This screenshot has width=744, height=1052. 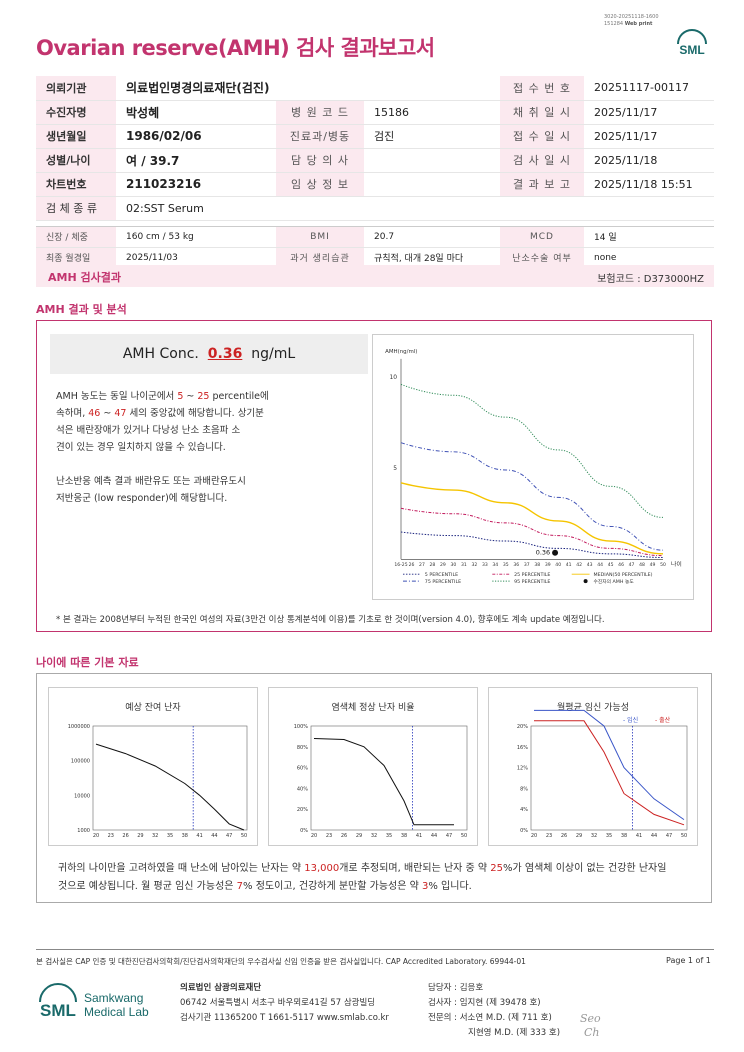 What do you see at coordinates (302, 789) in the screenshot?
I see `y-tick-label: 40%` at bounding box center [302, 789].